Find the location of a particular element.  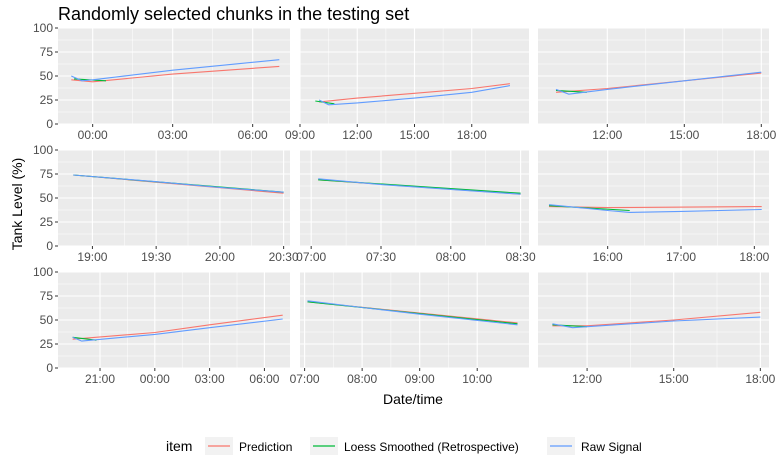

legend-label: Prediction is located at coordinates (265, 447).